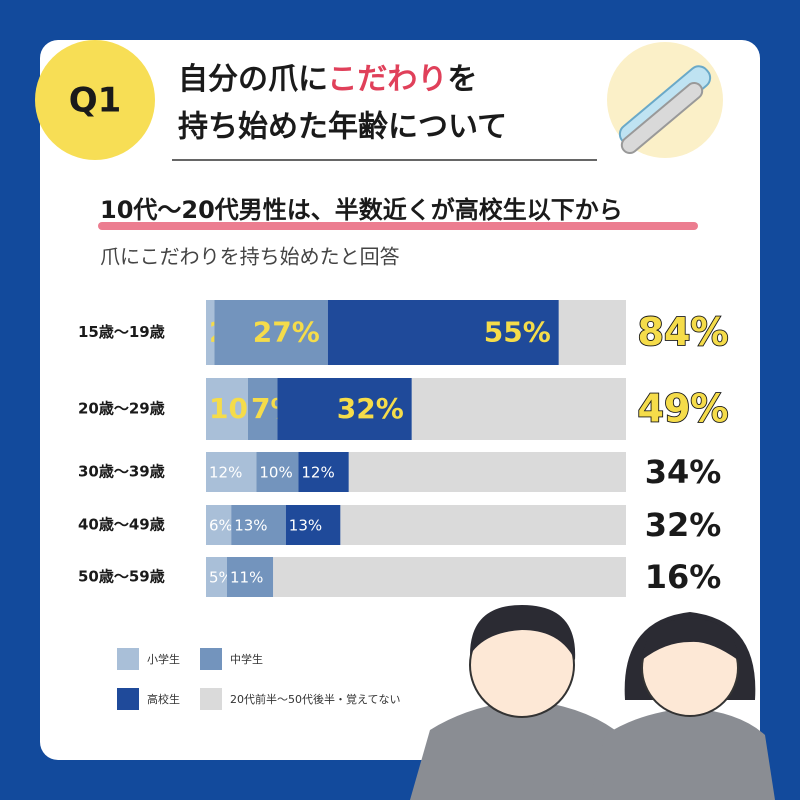  Describe the element at coordinates (683, 332) in the screenshot. I see `total-label: 84%` at that location.